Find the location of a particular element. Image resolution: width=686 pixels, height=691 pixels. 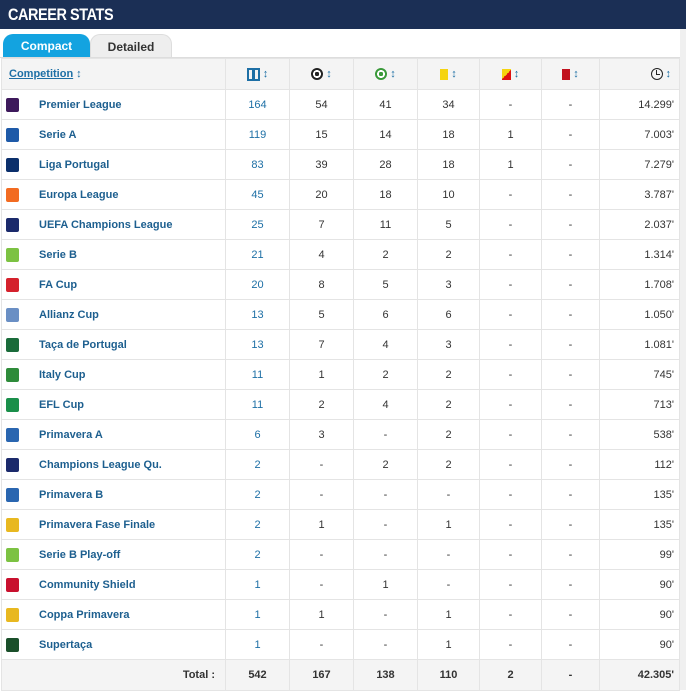

competition-link: Serie B is located at coordinates (58, 254).